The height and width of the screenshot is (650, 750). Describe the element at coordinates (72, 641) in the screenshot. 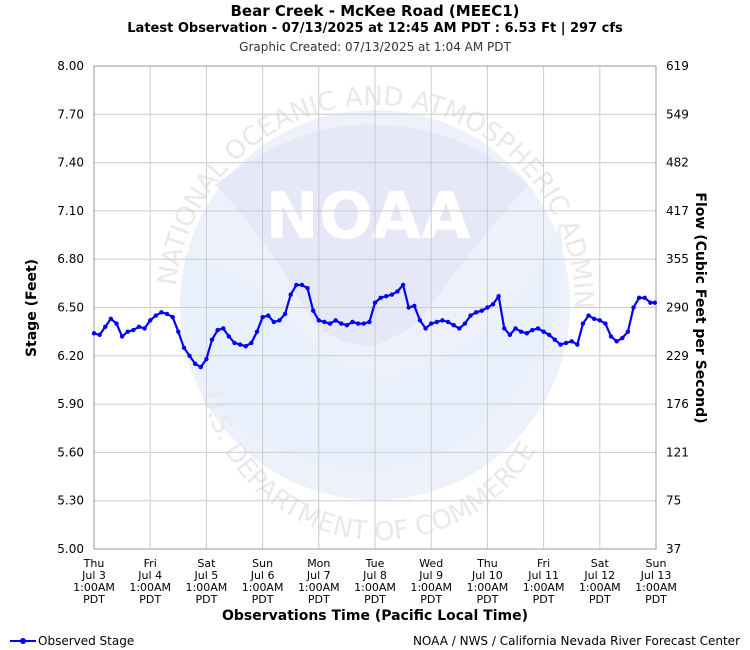

I see `legend: Observed Stage` at that location.